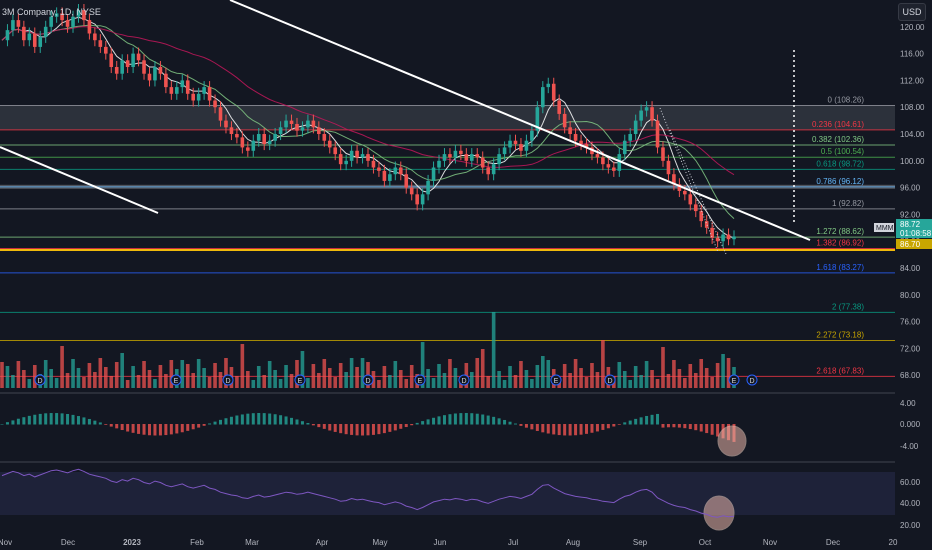 This screenshot has height=550, width=932. What do you see at coordinates (252, 542) in the screenshot?
I see `time-tick: Mar` at bounding box center [252, 542].